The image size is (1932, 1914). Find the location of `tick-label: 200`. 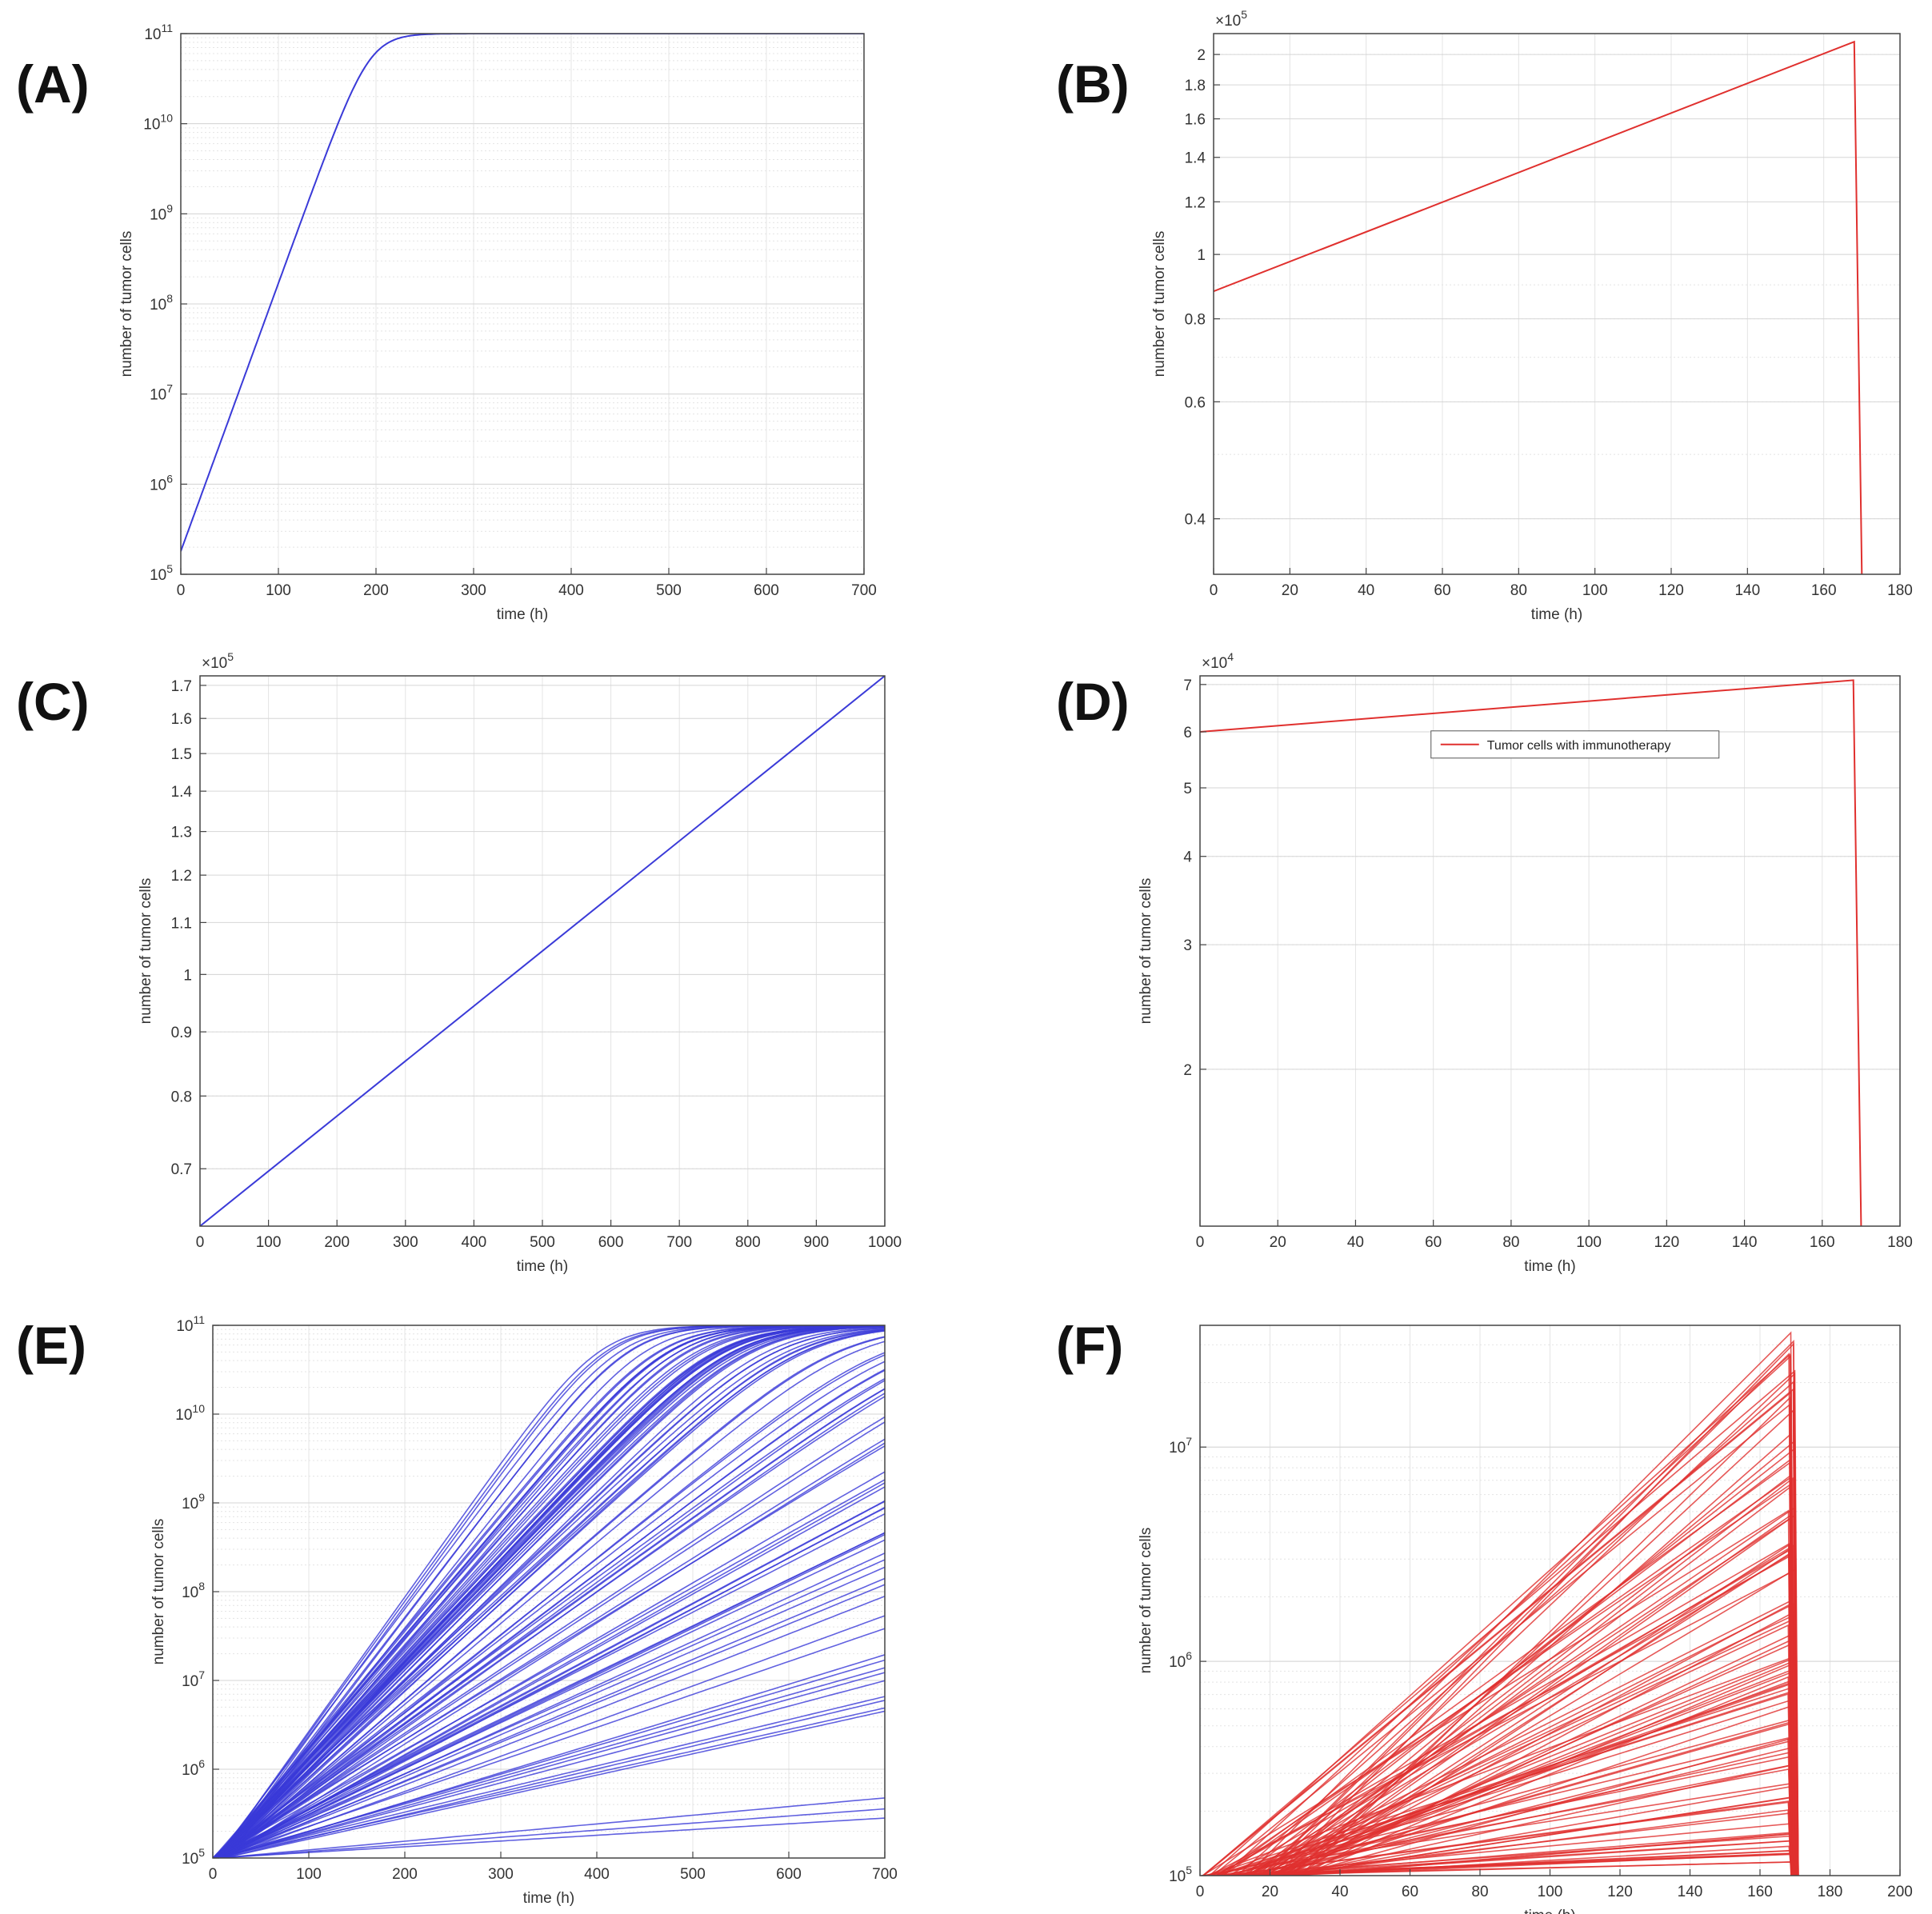

tick-label: 200 is located at coordinates (405, 1874).